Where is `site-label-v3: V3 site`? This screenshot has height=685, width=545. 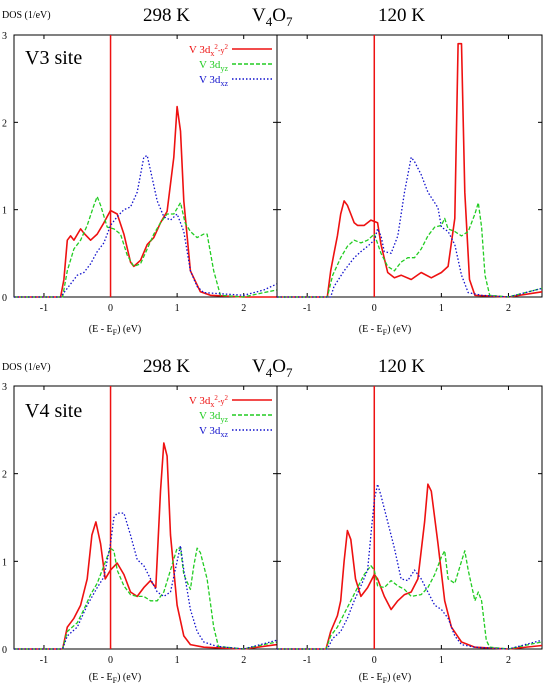 site-label-v3: V3 site is located at coordinates (53, 58).